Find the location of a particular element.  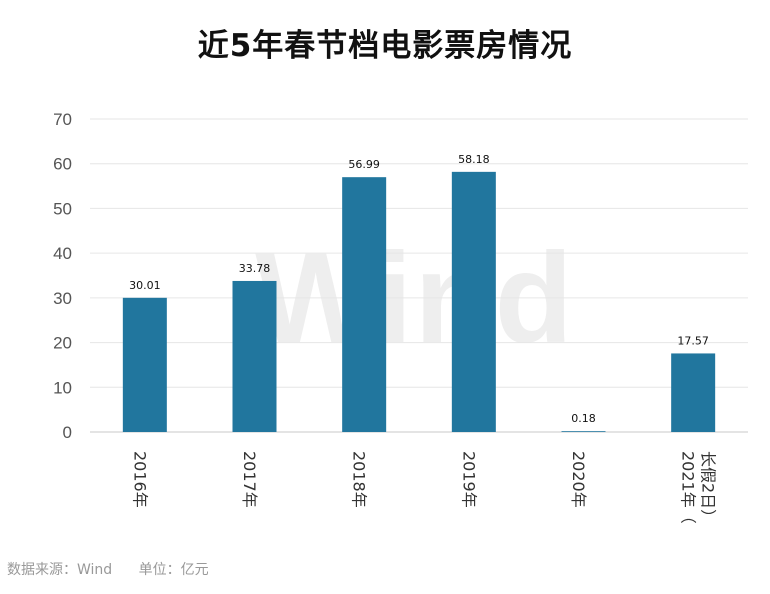

data-label: 58.18 is located at coordinates (474, 159).